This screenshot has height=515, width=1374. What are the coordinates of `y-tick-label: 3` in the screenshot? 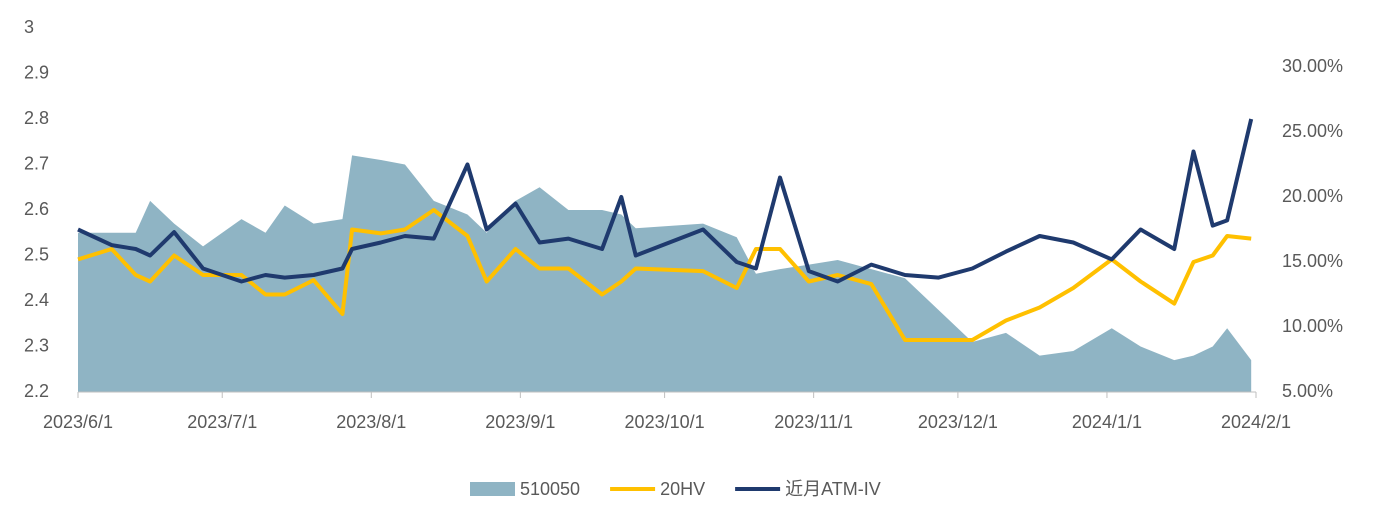 It's located at (29, 27).